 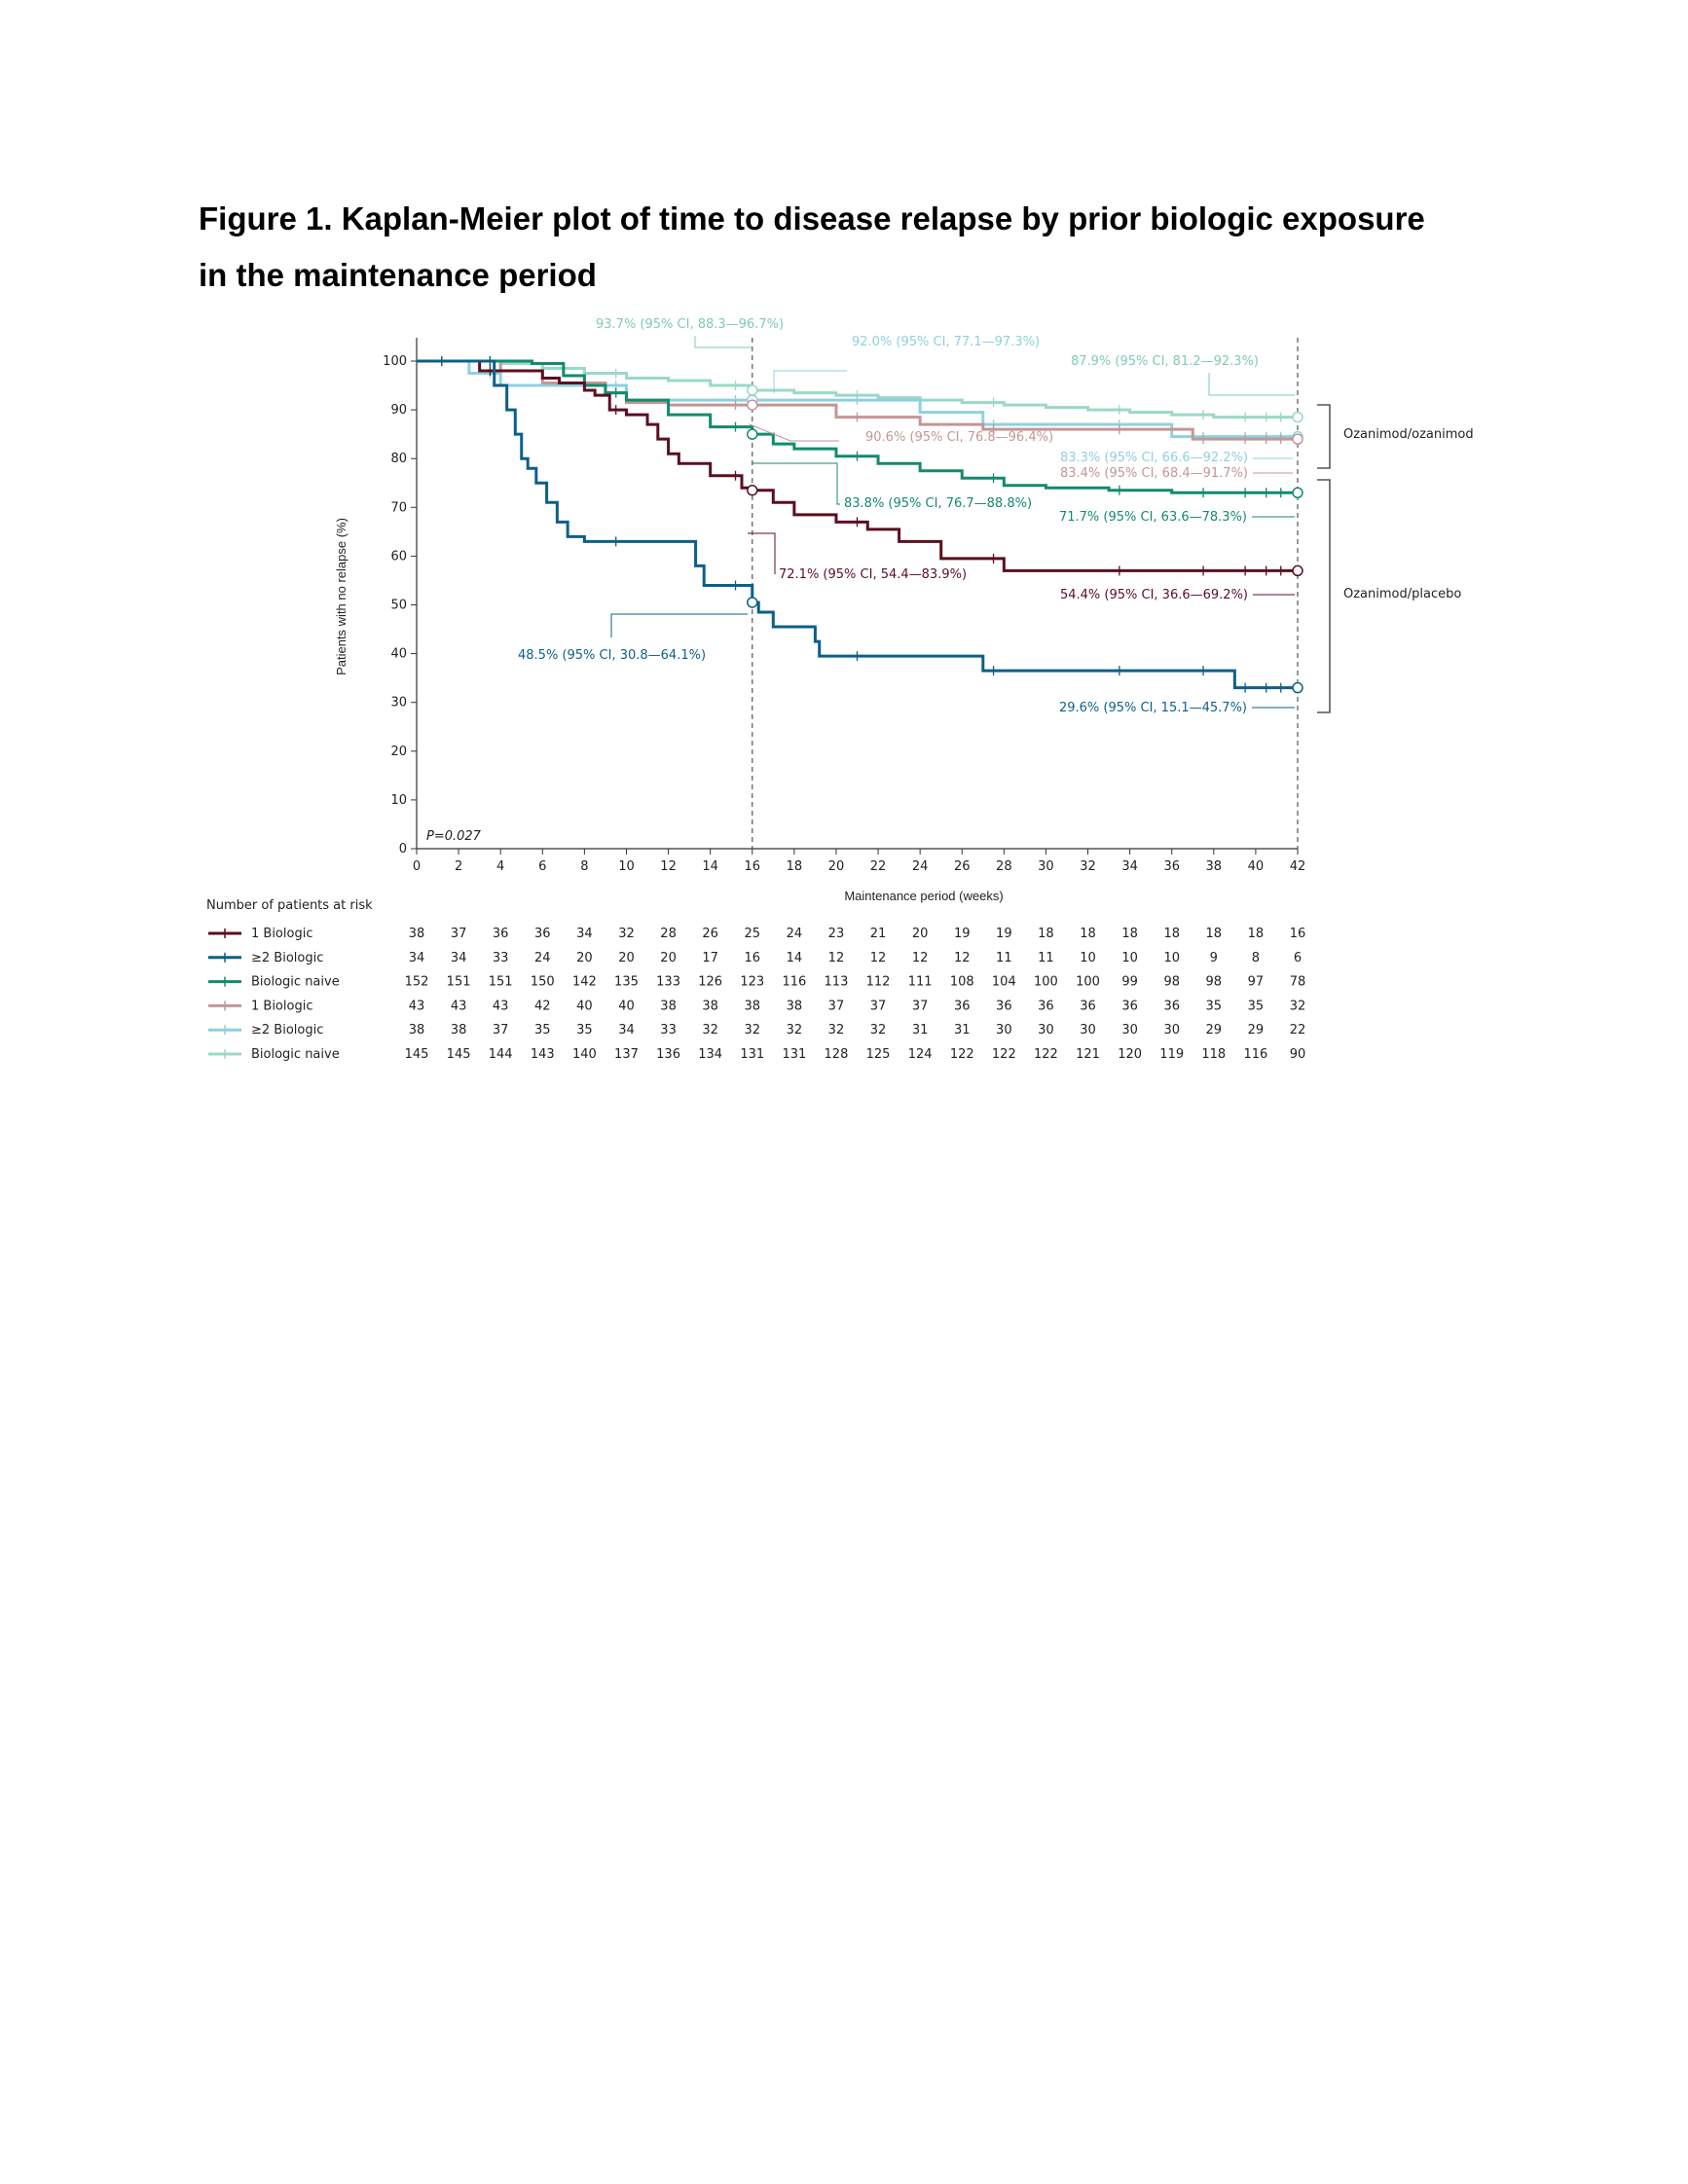 What do you see at coordinates (543, 982) in the screenshot?
I see `risk-count: 150` at bounding box center [543, 982].